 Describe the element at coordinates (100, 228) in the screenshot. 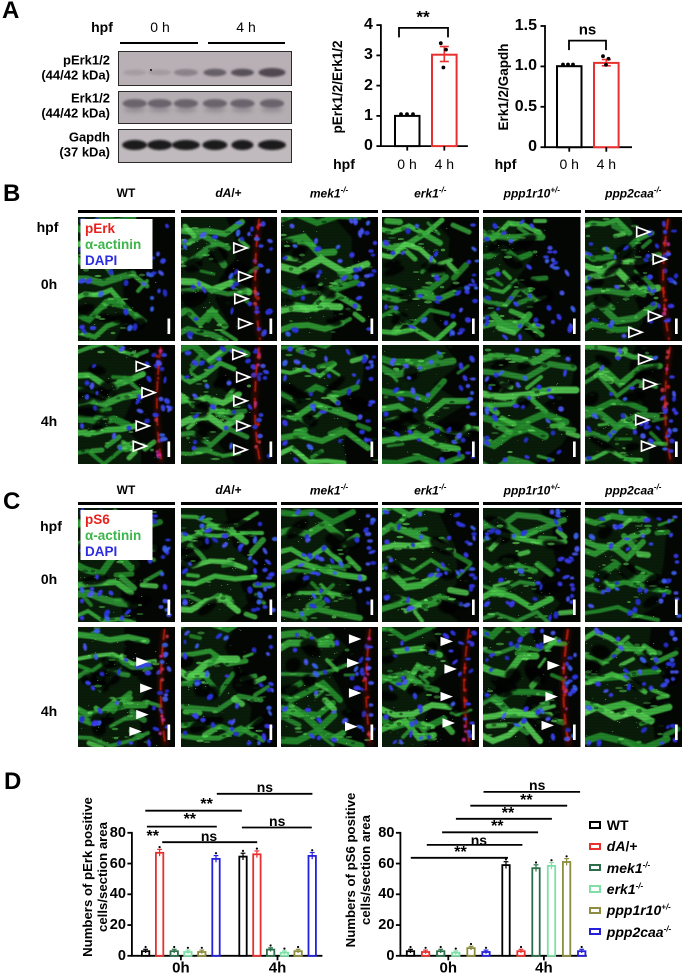

I see `svg-text: pErk` at that location.